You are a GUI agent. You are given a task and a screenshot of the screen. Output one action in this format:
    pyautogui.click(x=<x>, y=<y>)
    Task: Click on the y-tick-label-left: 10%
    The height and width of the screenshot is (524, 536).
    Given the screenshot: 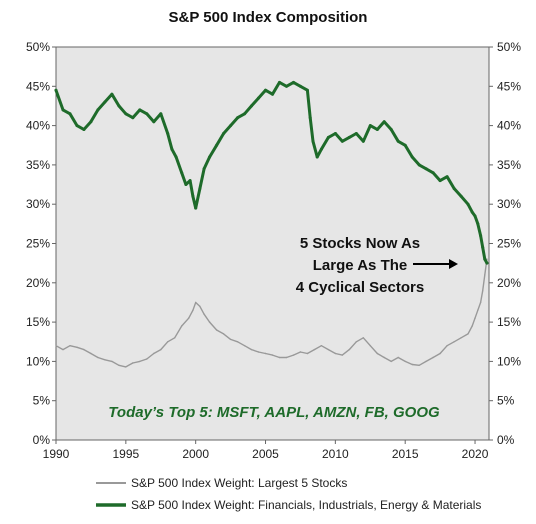 What is the action you would take?
    pyautogui.click(x=38, y=361)
    